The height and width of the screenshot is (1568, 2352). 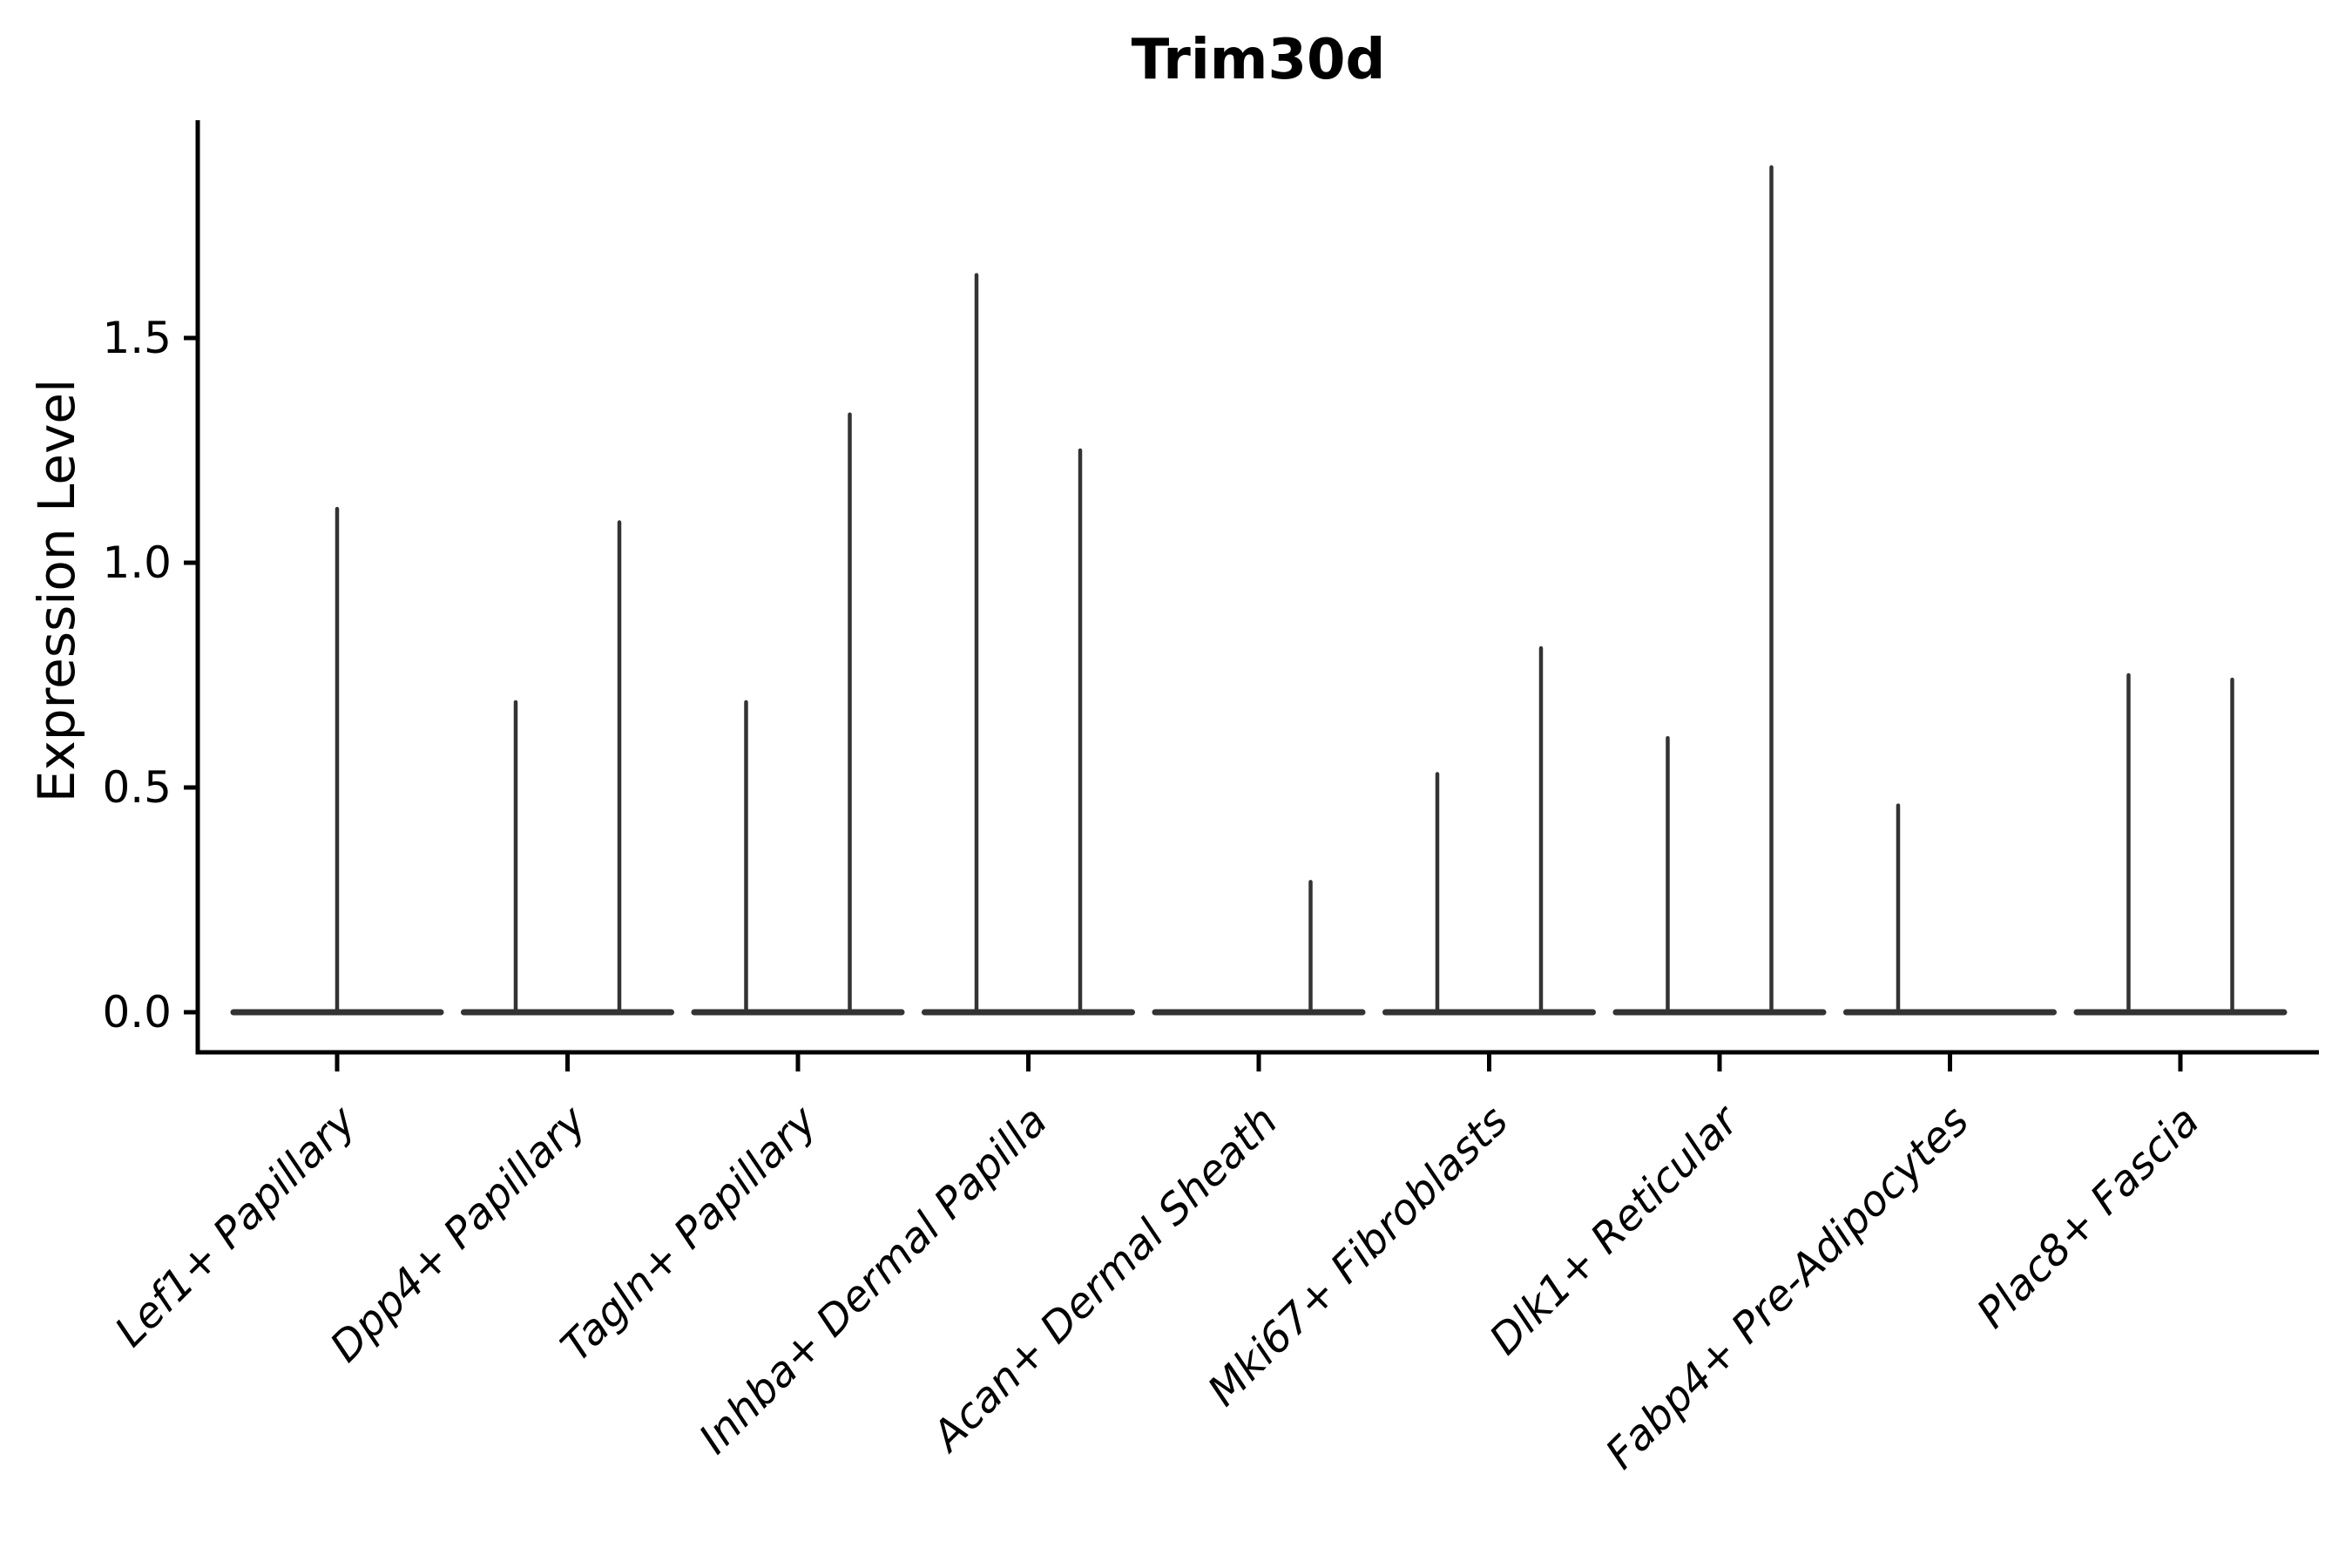 What do you see at coordinates (459, 1233) in the screenshot?
I see `x-tick-label: Dpp4+ Papillary` at bounding box center [459, 1233].